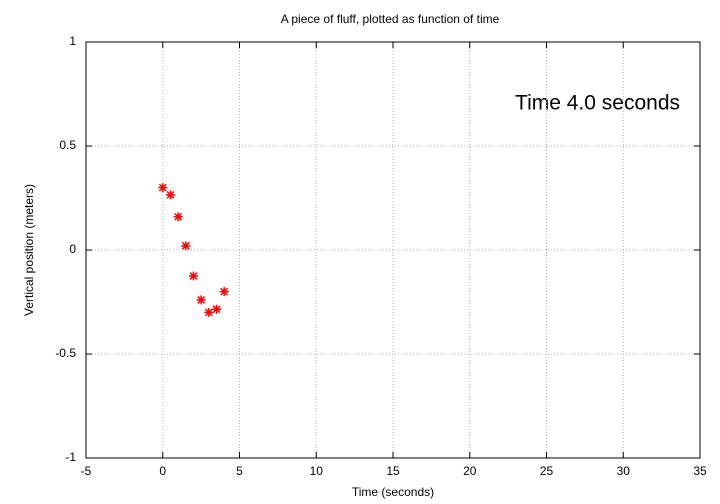 Image resolution: width=720 pixels, height=504 pixels. I want to click on annotation: Time 4.0 seconds, so click(597, 103).